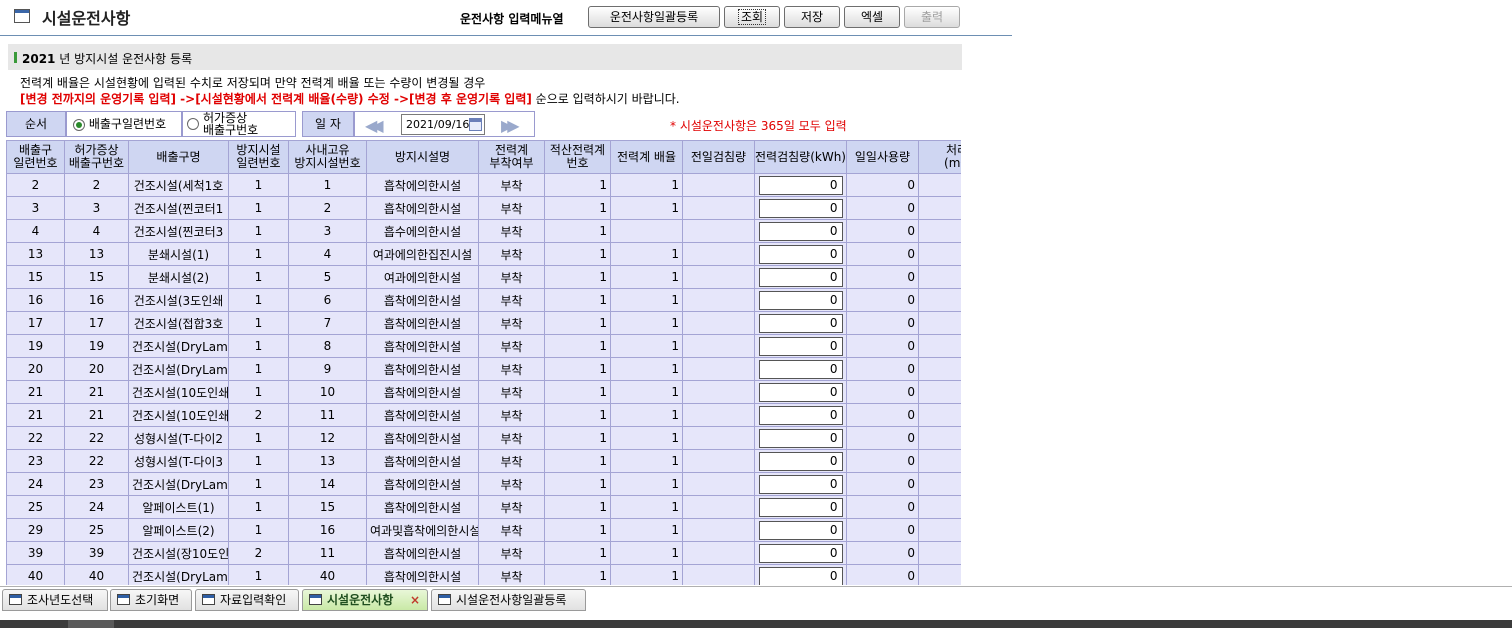  I want to click on tab-label: 시설운전사항, so click(360, 600).